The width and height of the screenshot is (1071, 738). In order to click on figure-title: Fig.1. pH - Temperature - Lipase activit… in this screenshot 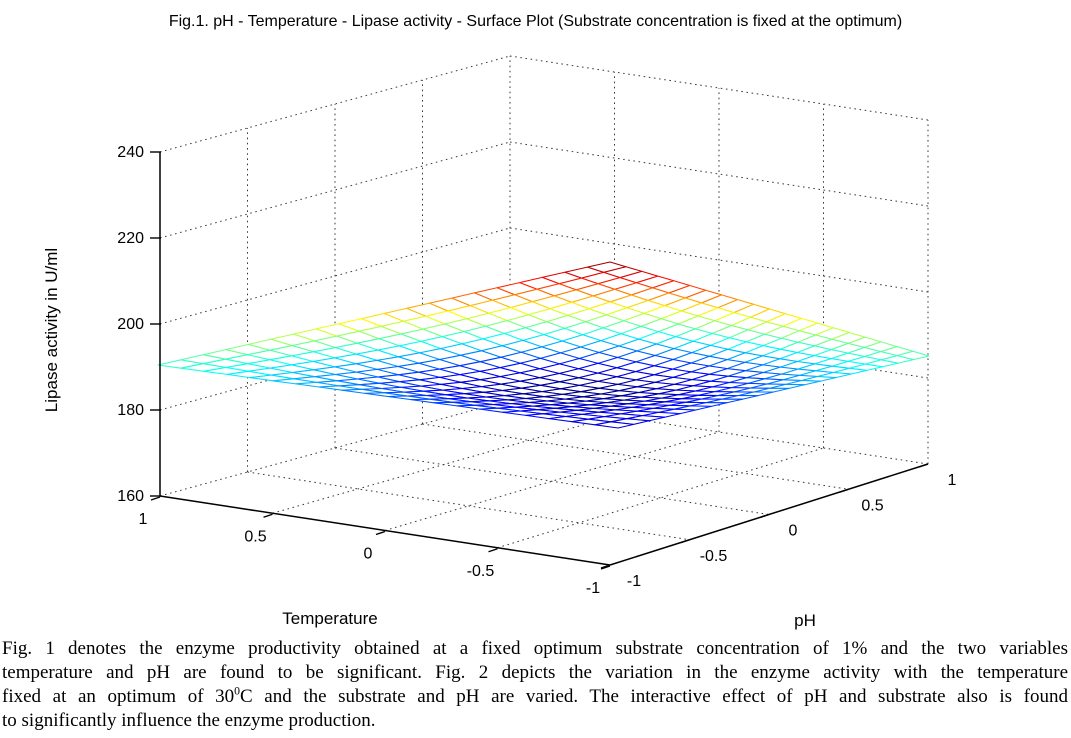, I will do `click(535, 21)`.